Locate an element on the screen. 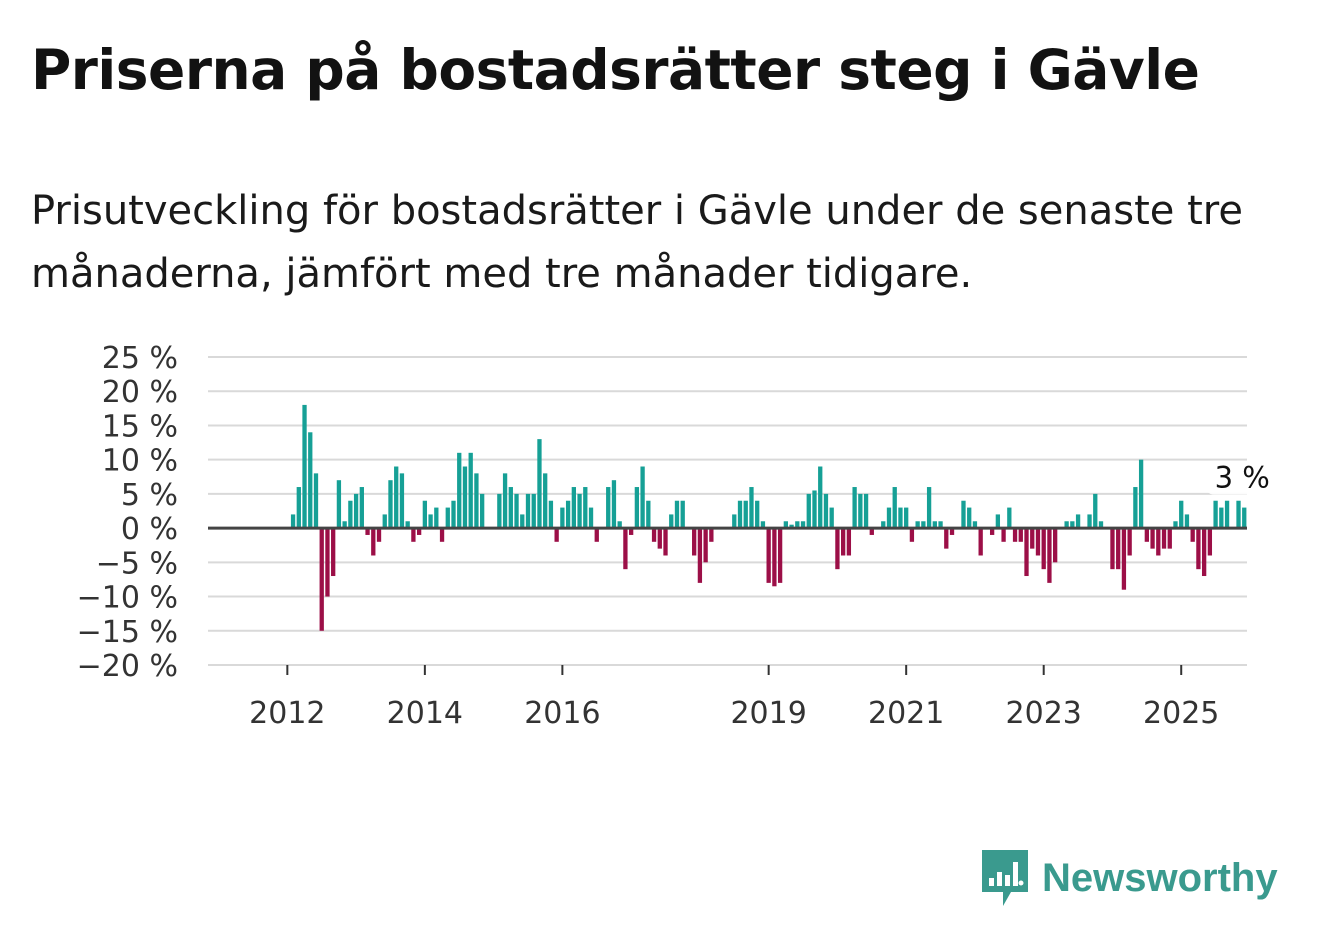 The image size is (1322, 939). x-tick-label: 2023 is located at coordinates (1044, 713).